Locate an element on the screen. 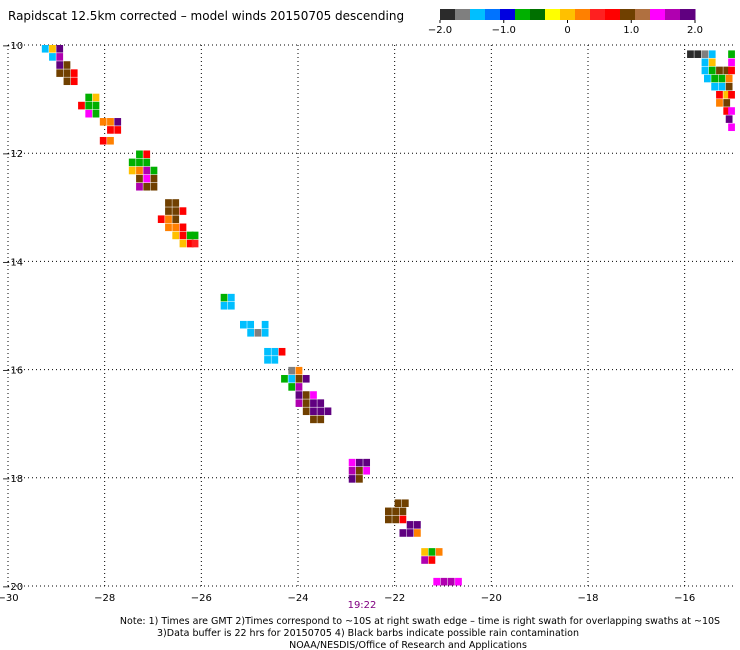 The height and width of the screenshot is (650, 740). colorbar-tick-label: 2.0 is located at coordinates (695, 30).